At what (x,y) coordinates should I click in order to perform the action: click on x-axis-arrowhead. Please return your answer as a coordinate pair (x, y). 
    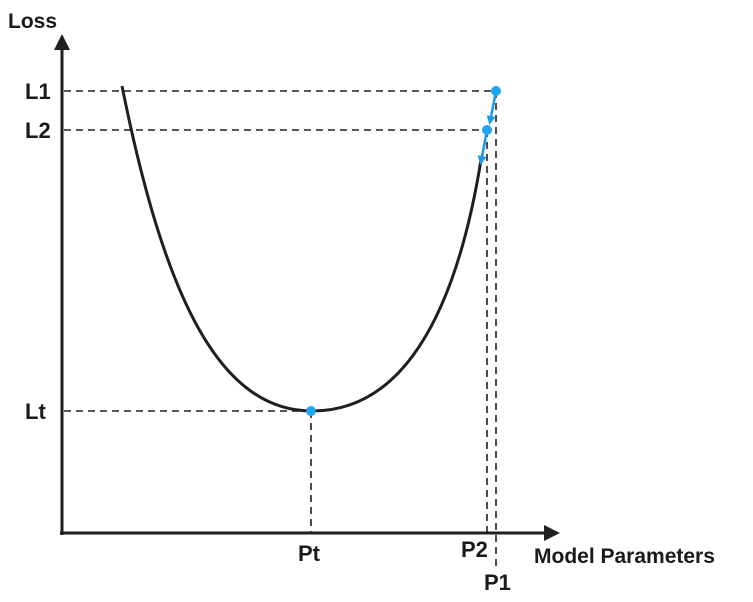
    Looking at the image, I should click on (552, 533).